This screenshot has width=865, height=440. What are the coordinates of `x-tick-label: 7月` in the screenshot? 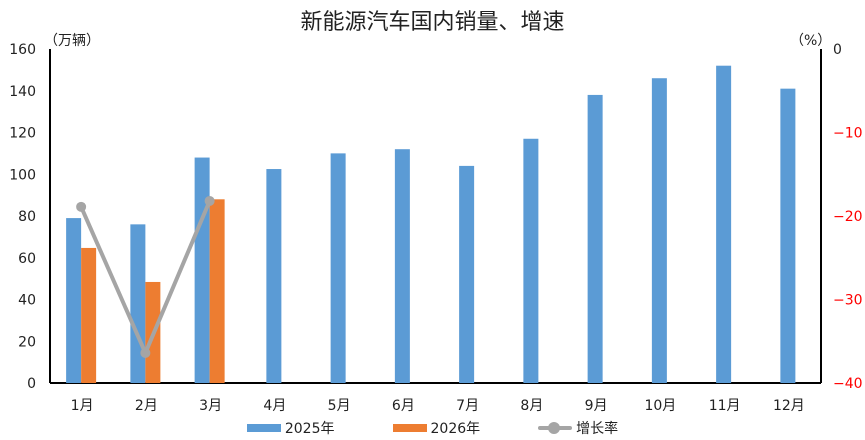 It's located at (467, 406).